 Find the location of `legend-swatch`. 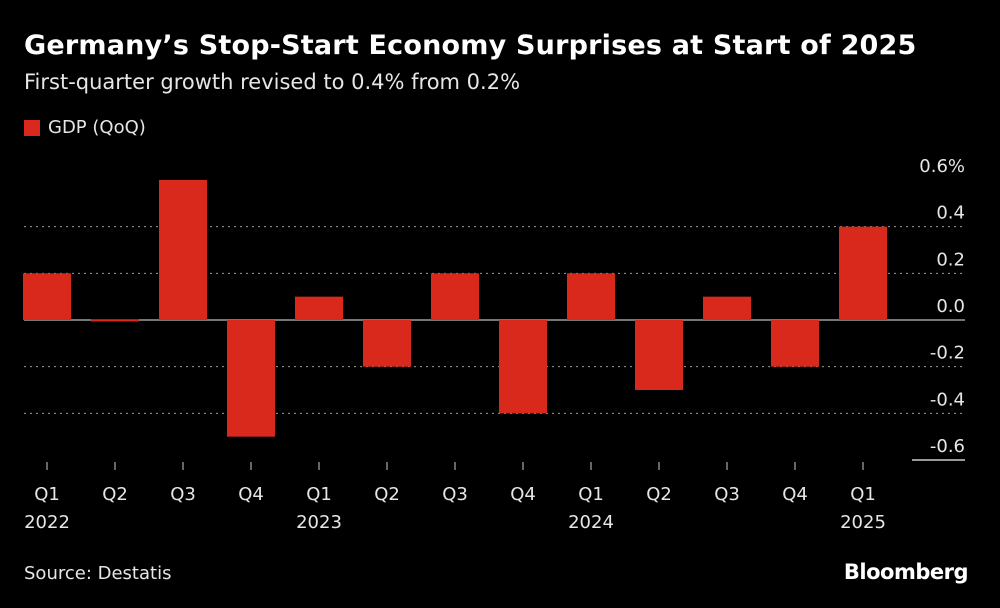

legend-swatch is located at coordinates (32, 127).